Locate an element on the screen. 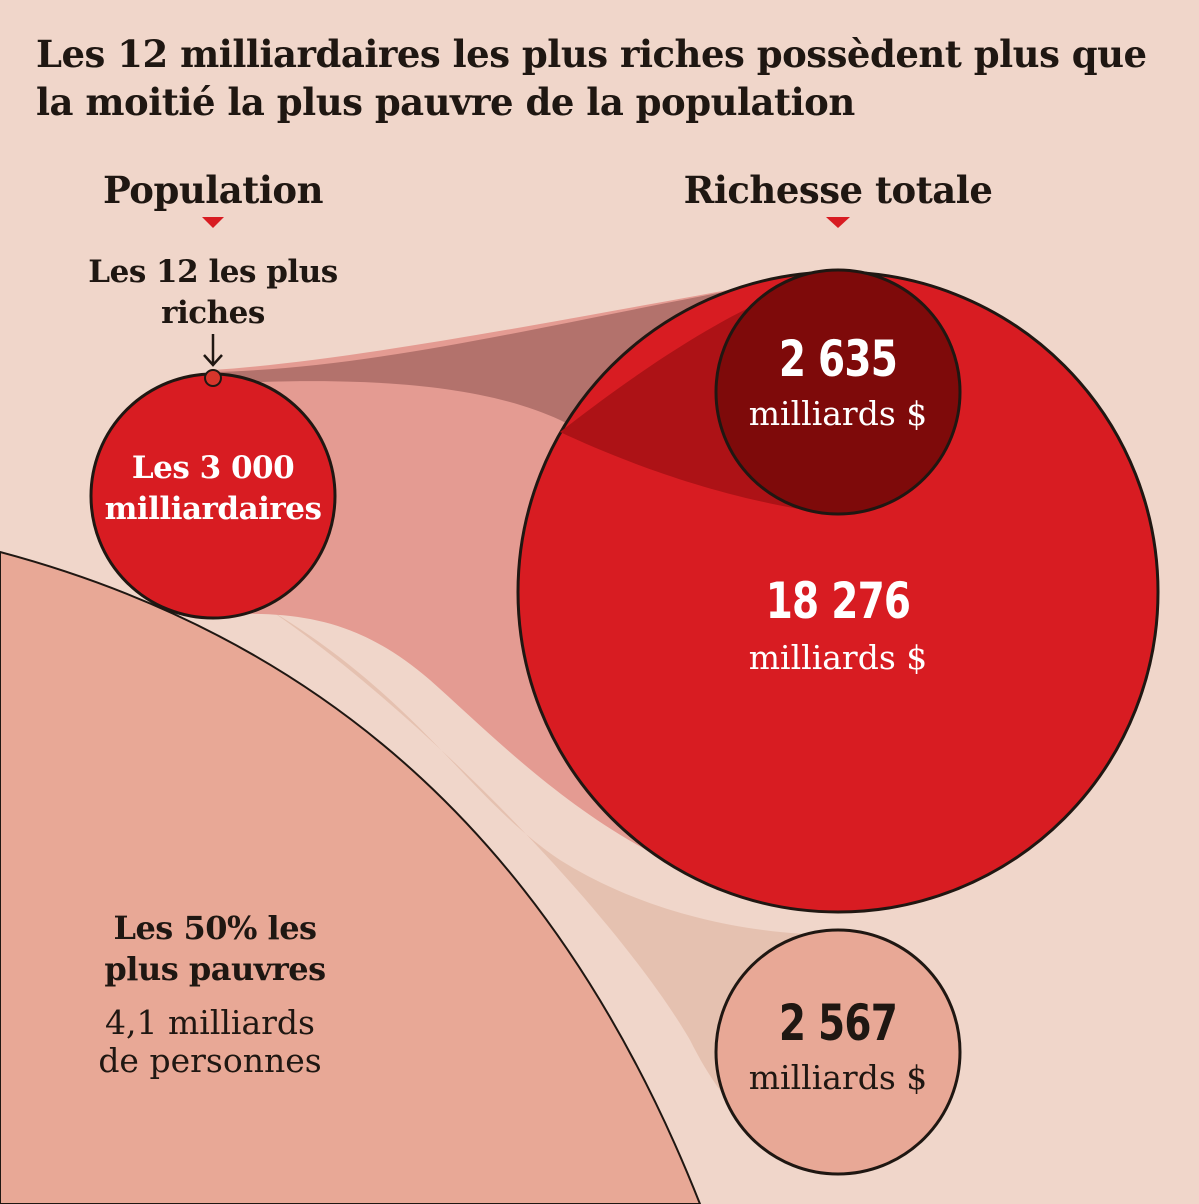 The width and height of the screenshot is (1199, 1204). wealth-column-header: Richesse totale is located at coordinates (838, 190).